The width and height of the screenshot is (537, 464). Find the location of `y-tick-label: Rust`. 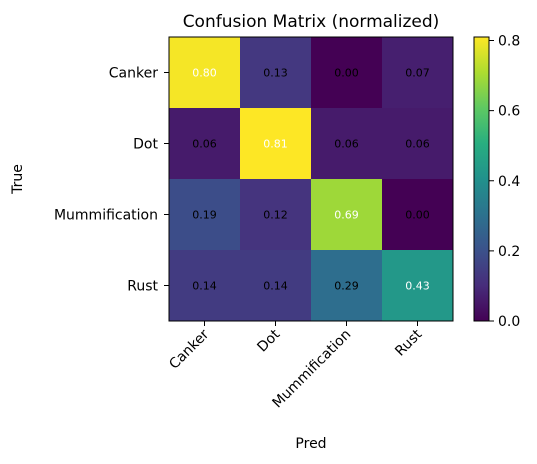

y-tick-label: Rust is located at coordinates (142, 287).